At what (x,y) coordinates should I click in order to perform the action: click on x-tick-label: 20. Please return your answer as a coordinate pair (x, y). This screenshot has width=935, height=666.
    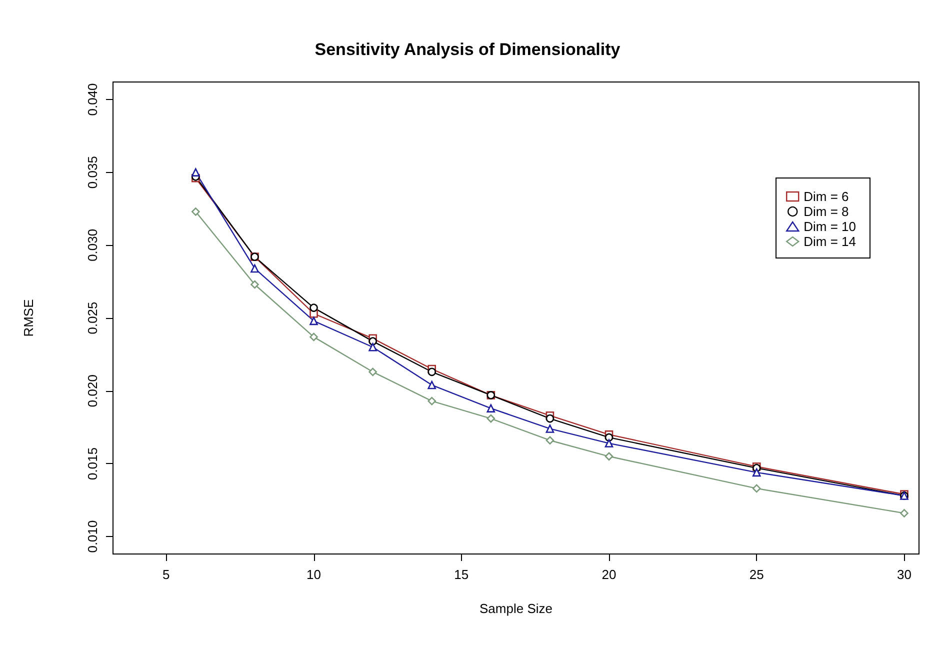
    Looking at the image, I should click on (609, 574).